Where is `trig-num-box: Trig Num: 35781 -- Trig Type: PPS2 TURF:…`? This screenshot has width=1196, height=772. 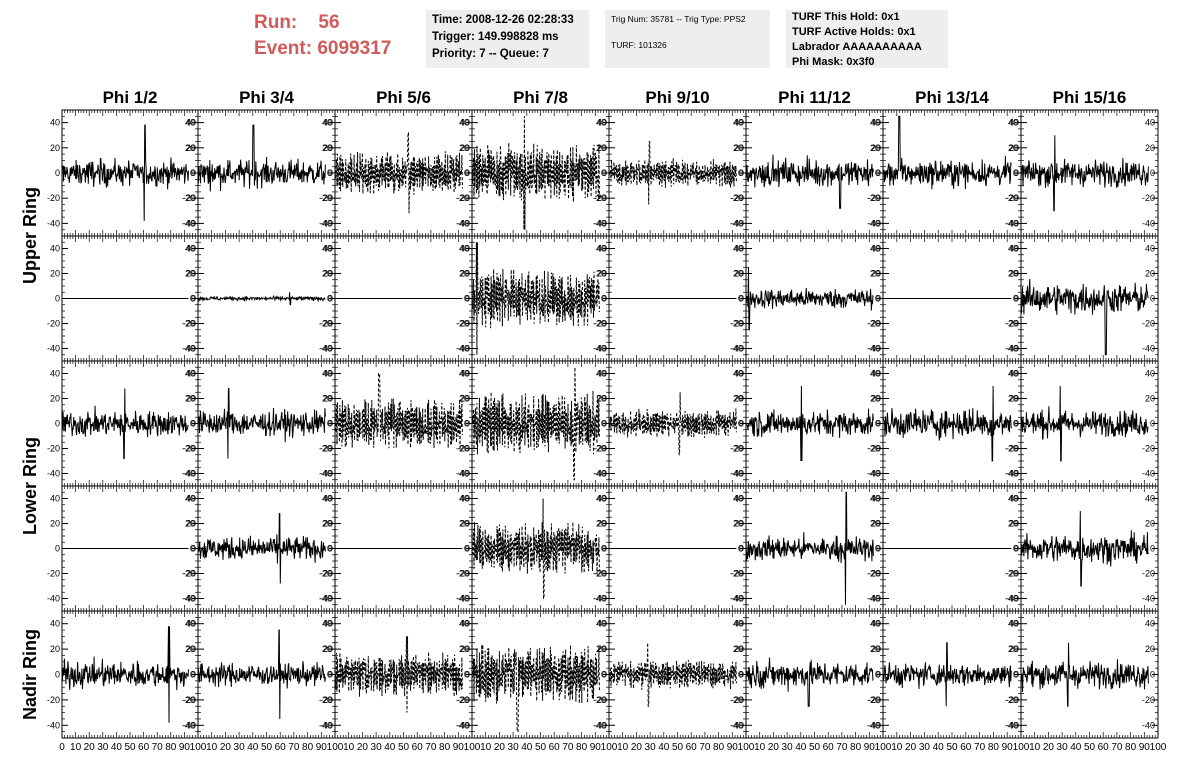 trig-num-box: Trig Num: 35781 -- Trig Type: PPS2 TURF:… is located at coordinates (687, 39).